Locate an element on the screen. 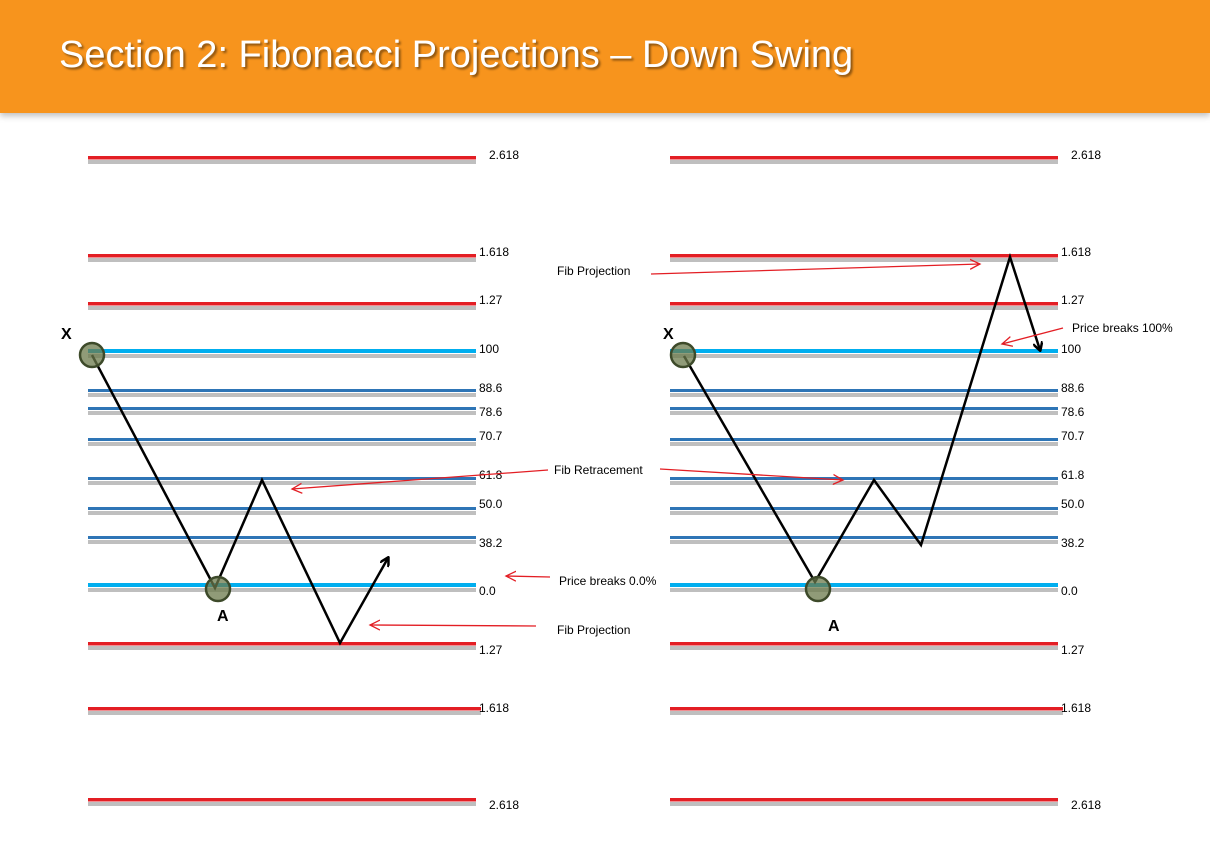 The height and width of the screenshot is (844, 1210). arrow-fib-projection-bottom is located at coordinates (453, 625).